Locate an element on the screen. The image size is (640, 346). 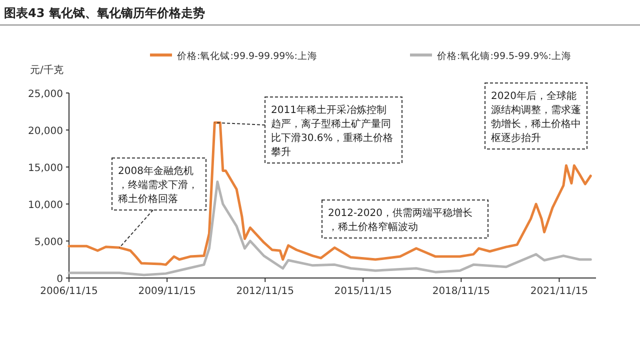
x-tick-label: 2018/11/15 is located at coordinates (461, 291).